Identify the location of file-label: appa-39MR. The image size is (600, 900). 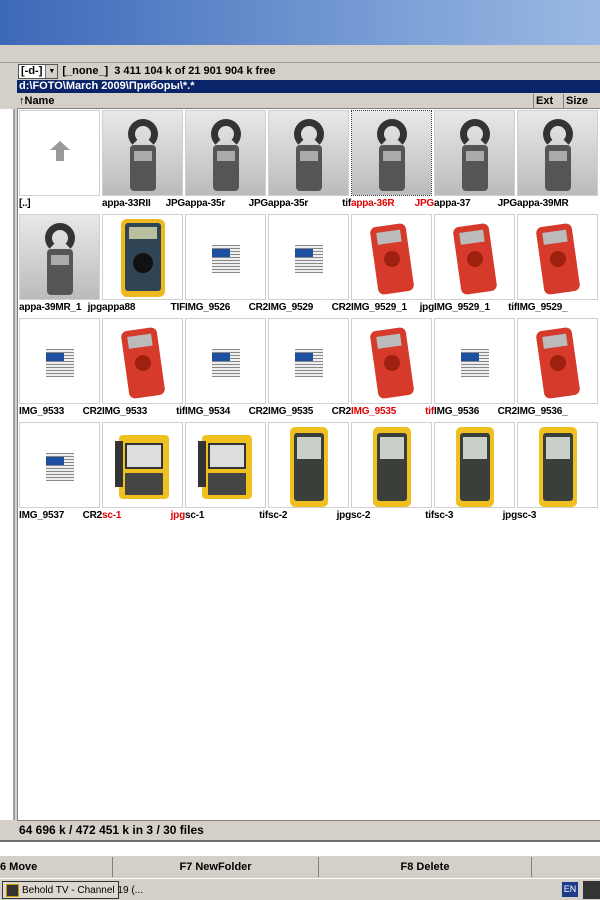
(558, 203).